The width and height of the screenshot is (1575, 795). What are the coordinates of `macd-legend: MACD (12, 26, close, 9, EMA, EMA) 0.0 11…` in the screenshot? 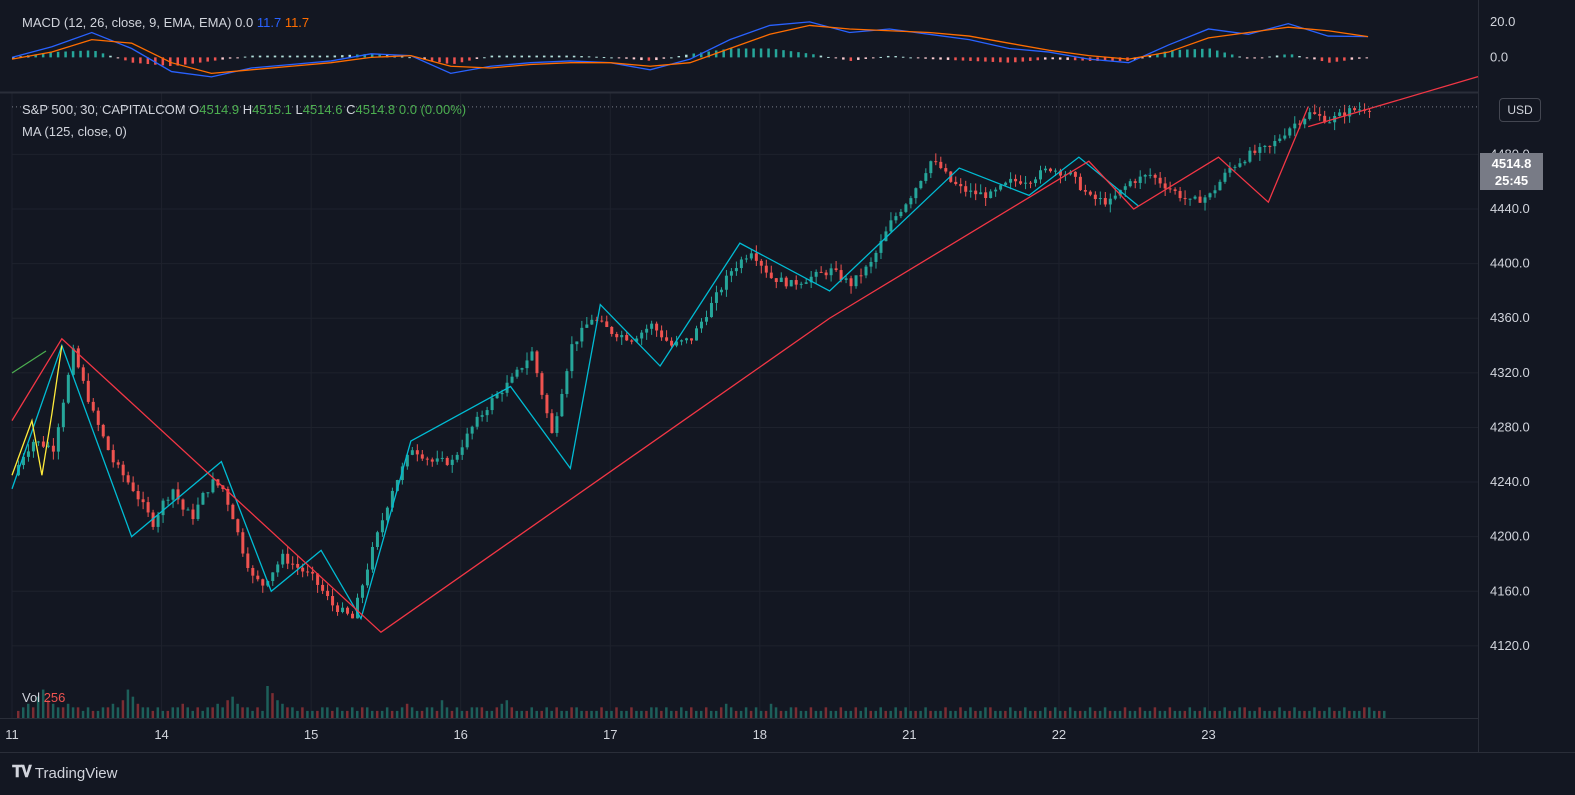 It's located at (165, 22).